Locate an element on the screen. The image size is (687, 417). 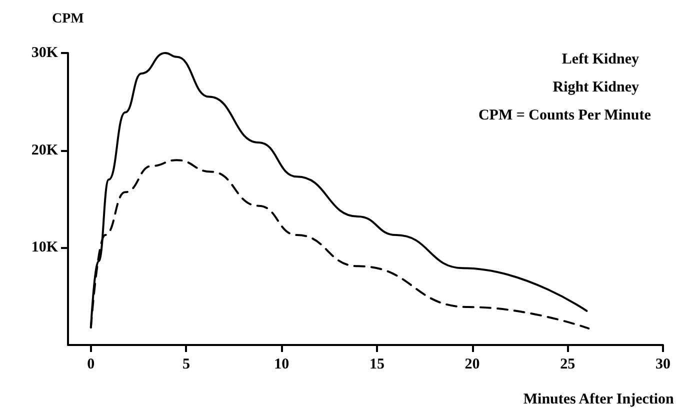
x-tick-label: 15 is located at coordinates (376, 364).